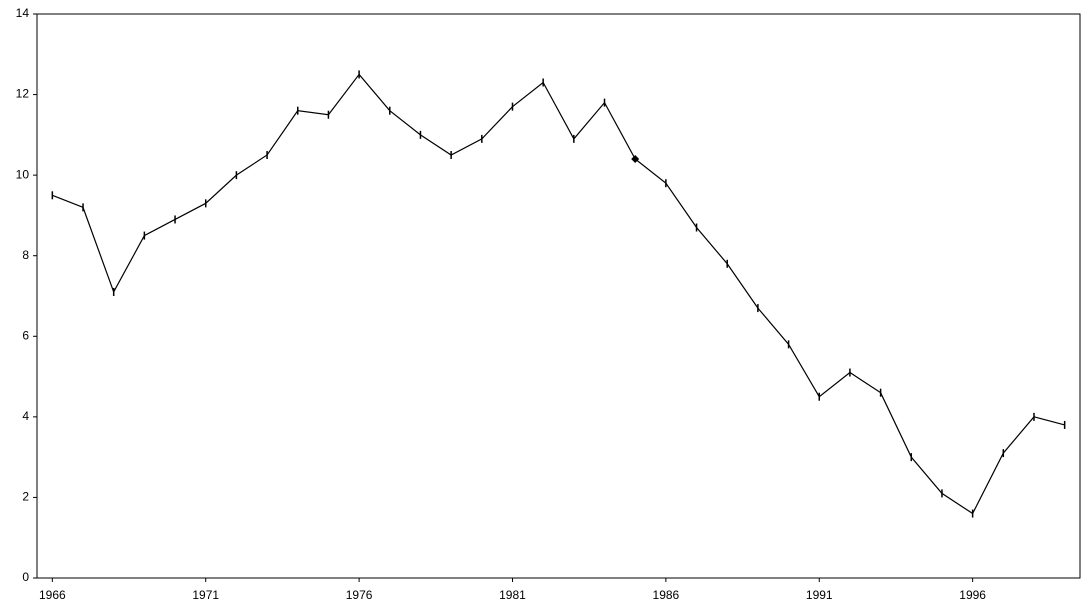 This screenshot has height=607, width=1082. What do you see at coordinates (359, 595) in the screenshot?
I see `x-tick-label: 1976` at bounding box center [359, 595].